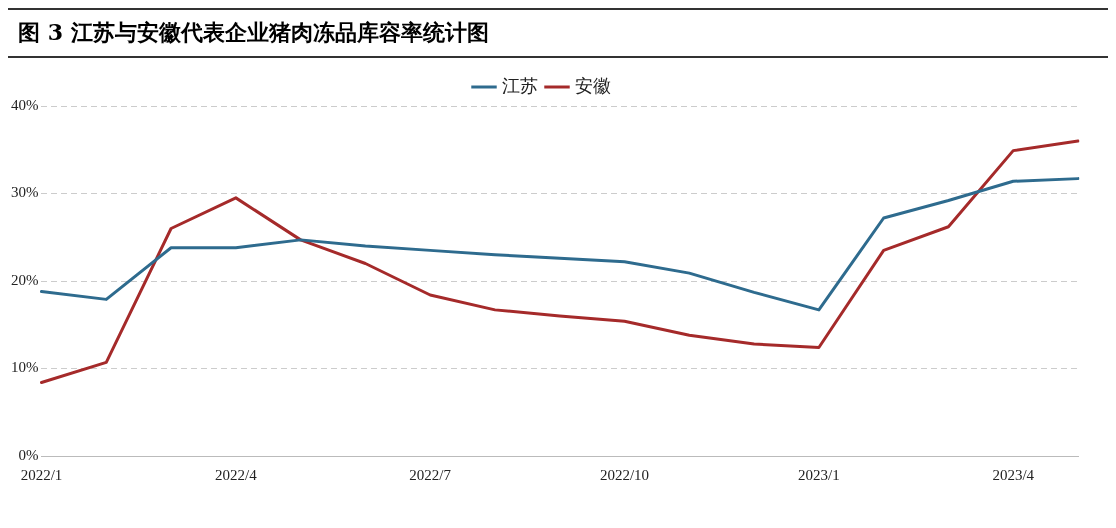  What do you see at coordinates (41, 474) in the screenshot?
I see `x-tick-label: 2022/1` at bounding box center [41, 474].